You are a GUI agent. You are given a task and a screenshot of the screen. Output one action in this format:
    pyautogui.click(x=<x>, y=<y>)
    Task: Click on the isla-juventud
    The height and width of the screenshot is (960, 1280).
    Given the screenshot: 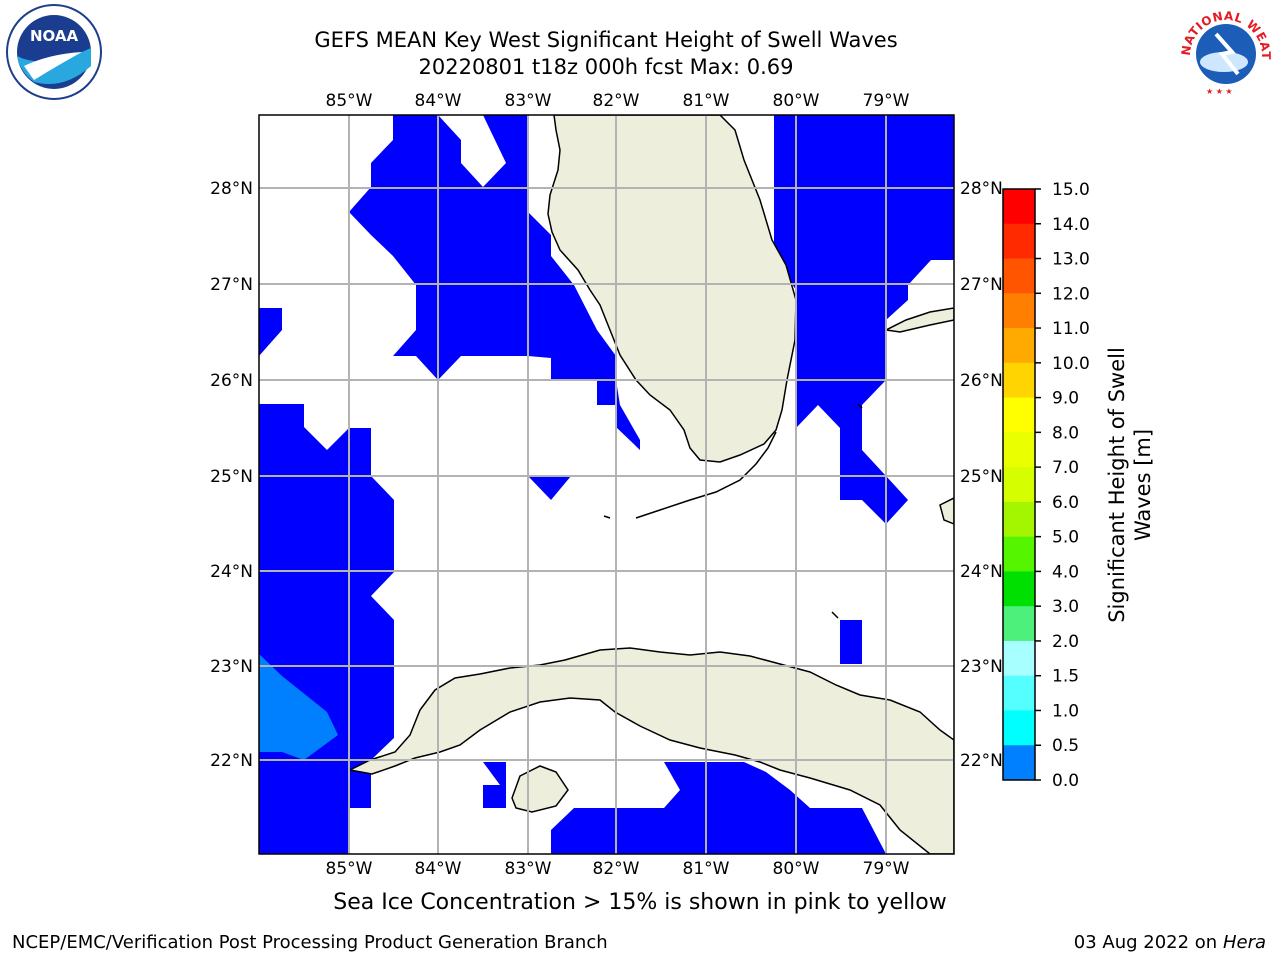 What is the action you would take?
    pyautogui.click(x=540, y=789)
    